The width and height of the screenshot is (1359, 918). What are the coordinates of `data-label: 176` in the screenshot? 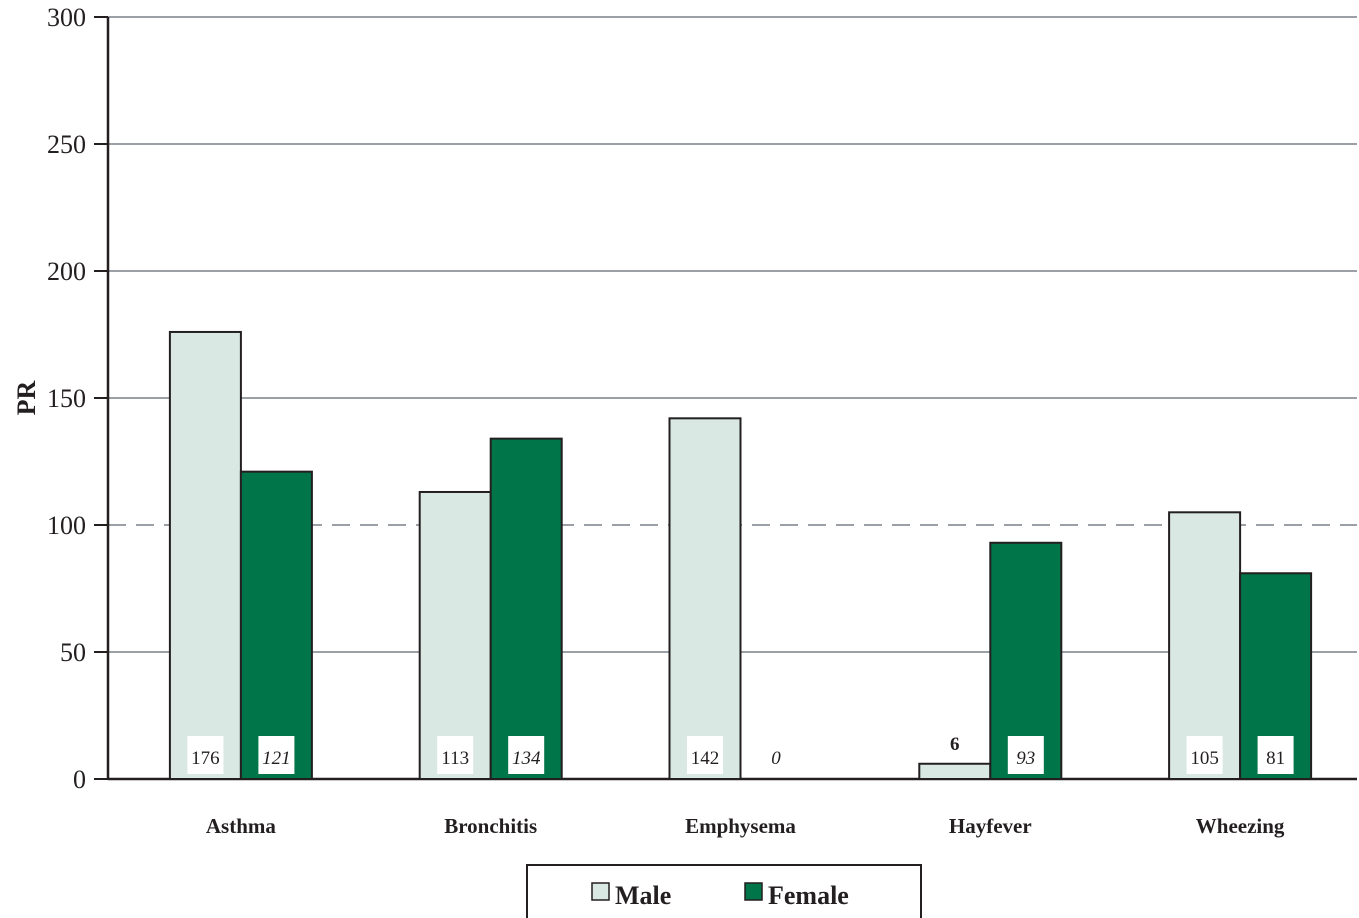 It's located at (205, 758).